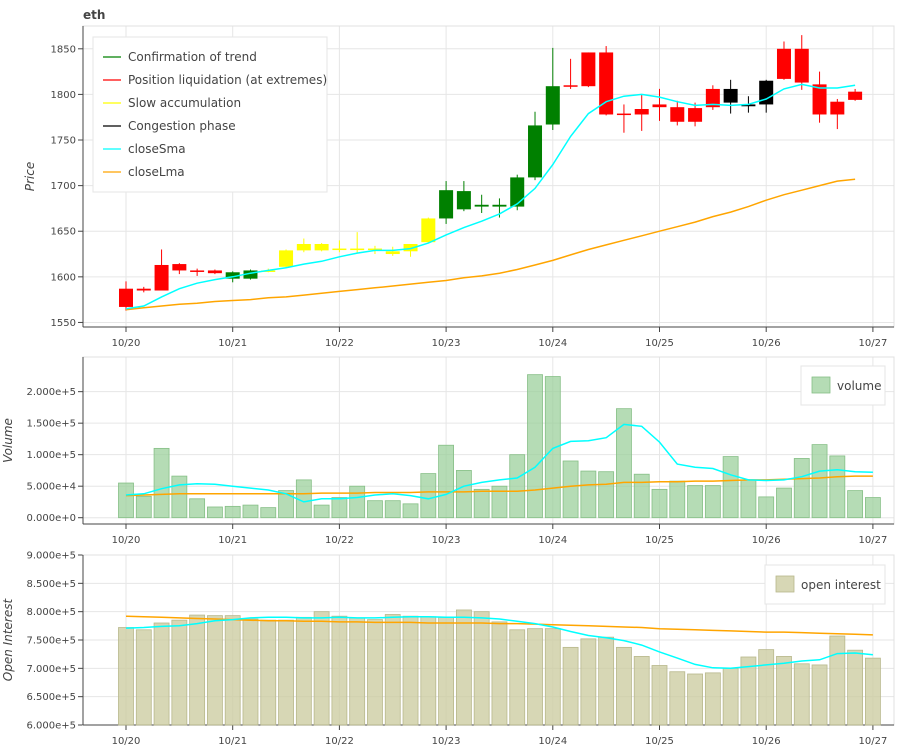 The width and height of the screenshot is (900, 750). I want to click on y-tick-label: 2.000e+5, so click(51, 392).